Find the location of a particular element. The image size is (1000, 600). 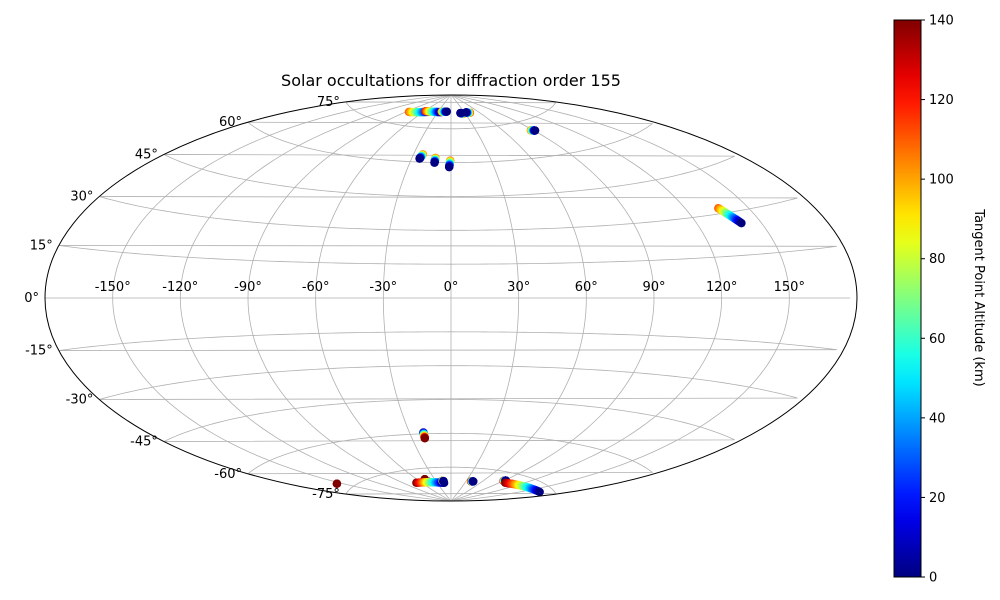

colorbar-ticks: 0 20 40 60 80 100 120 140 is located at coordinates (937, 300).